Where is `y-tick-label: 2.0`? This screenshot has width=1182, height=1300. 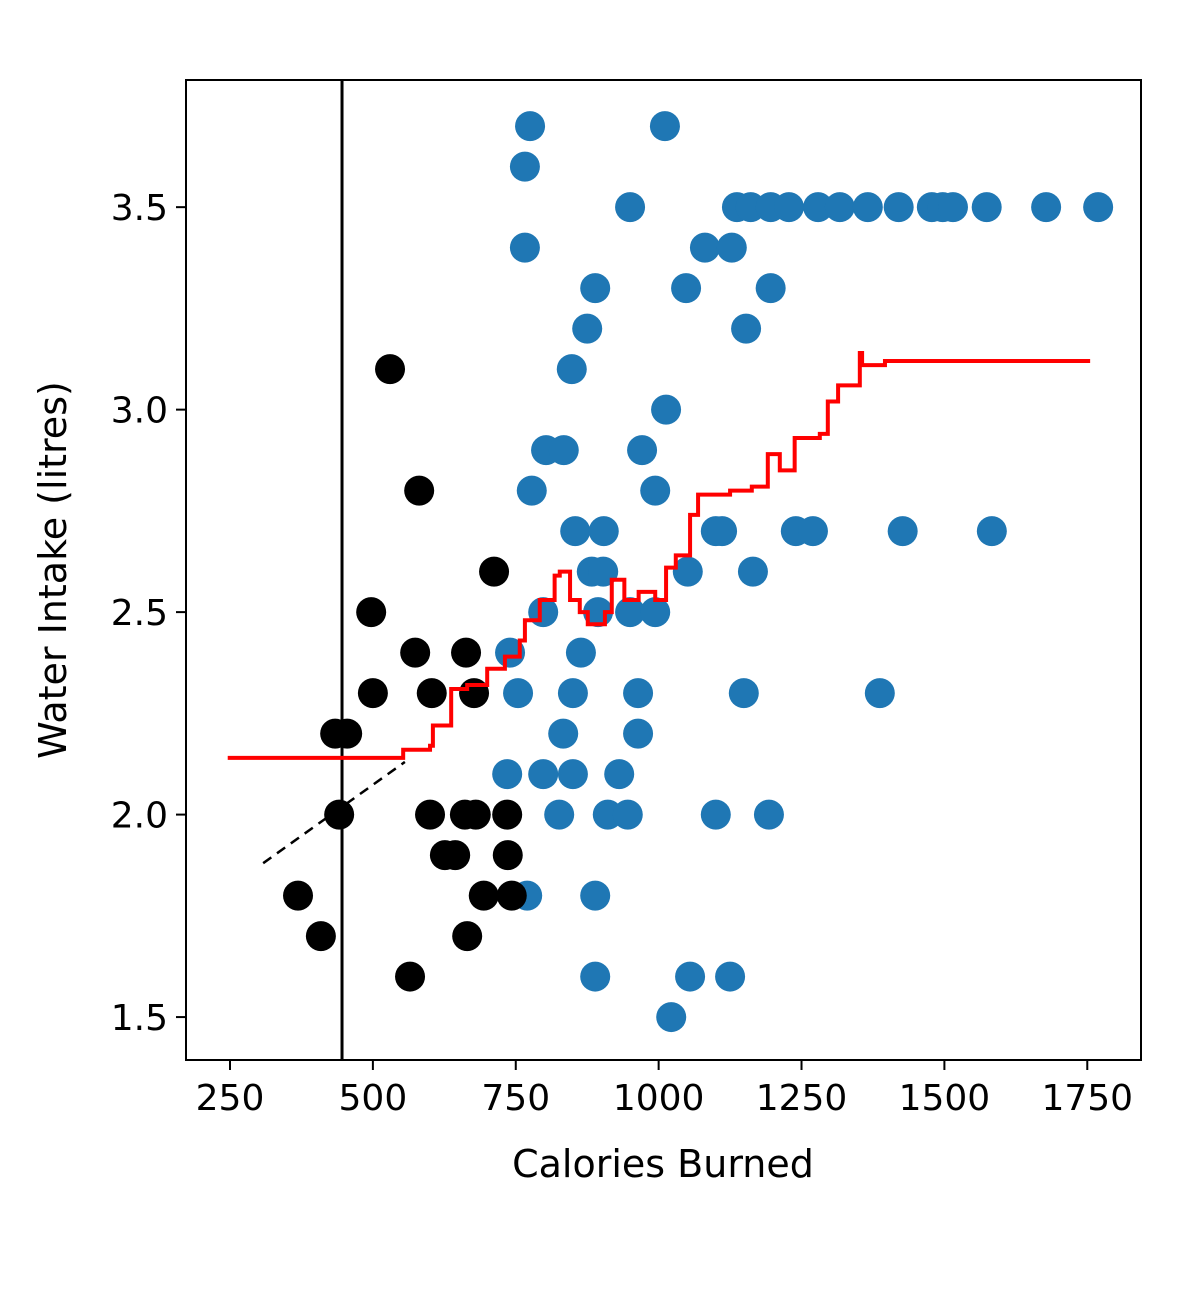
y-tick-label: 2.0 is located at coordinates (139, 816).